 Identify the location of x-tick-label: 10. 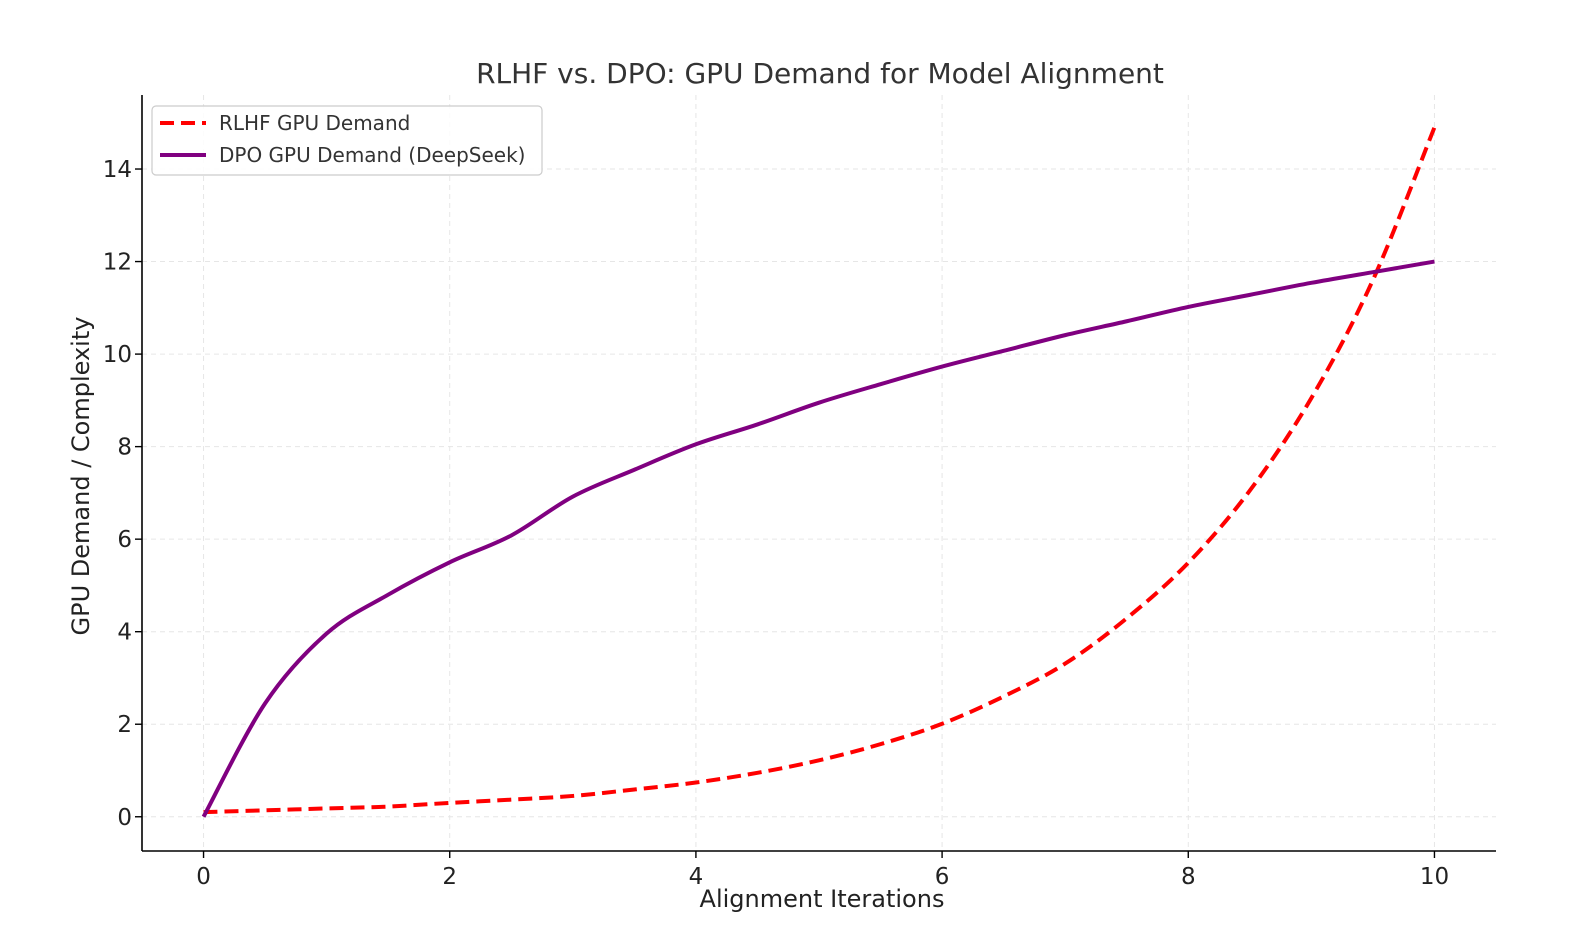
(1434, 877).